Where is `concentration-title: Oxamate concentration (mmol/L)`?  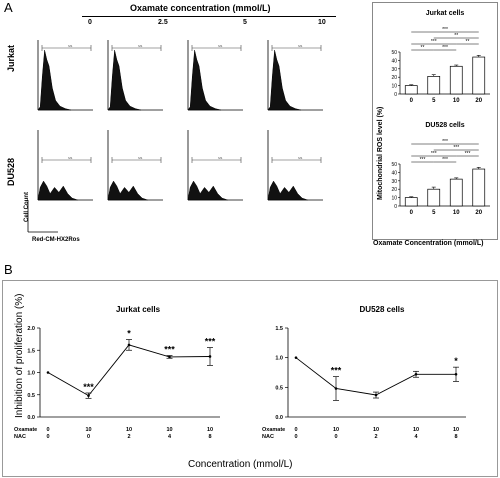
concentration-title: Oxamate concentration (mmol/L) is located at coordinates (200, 8).